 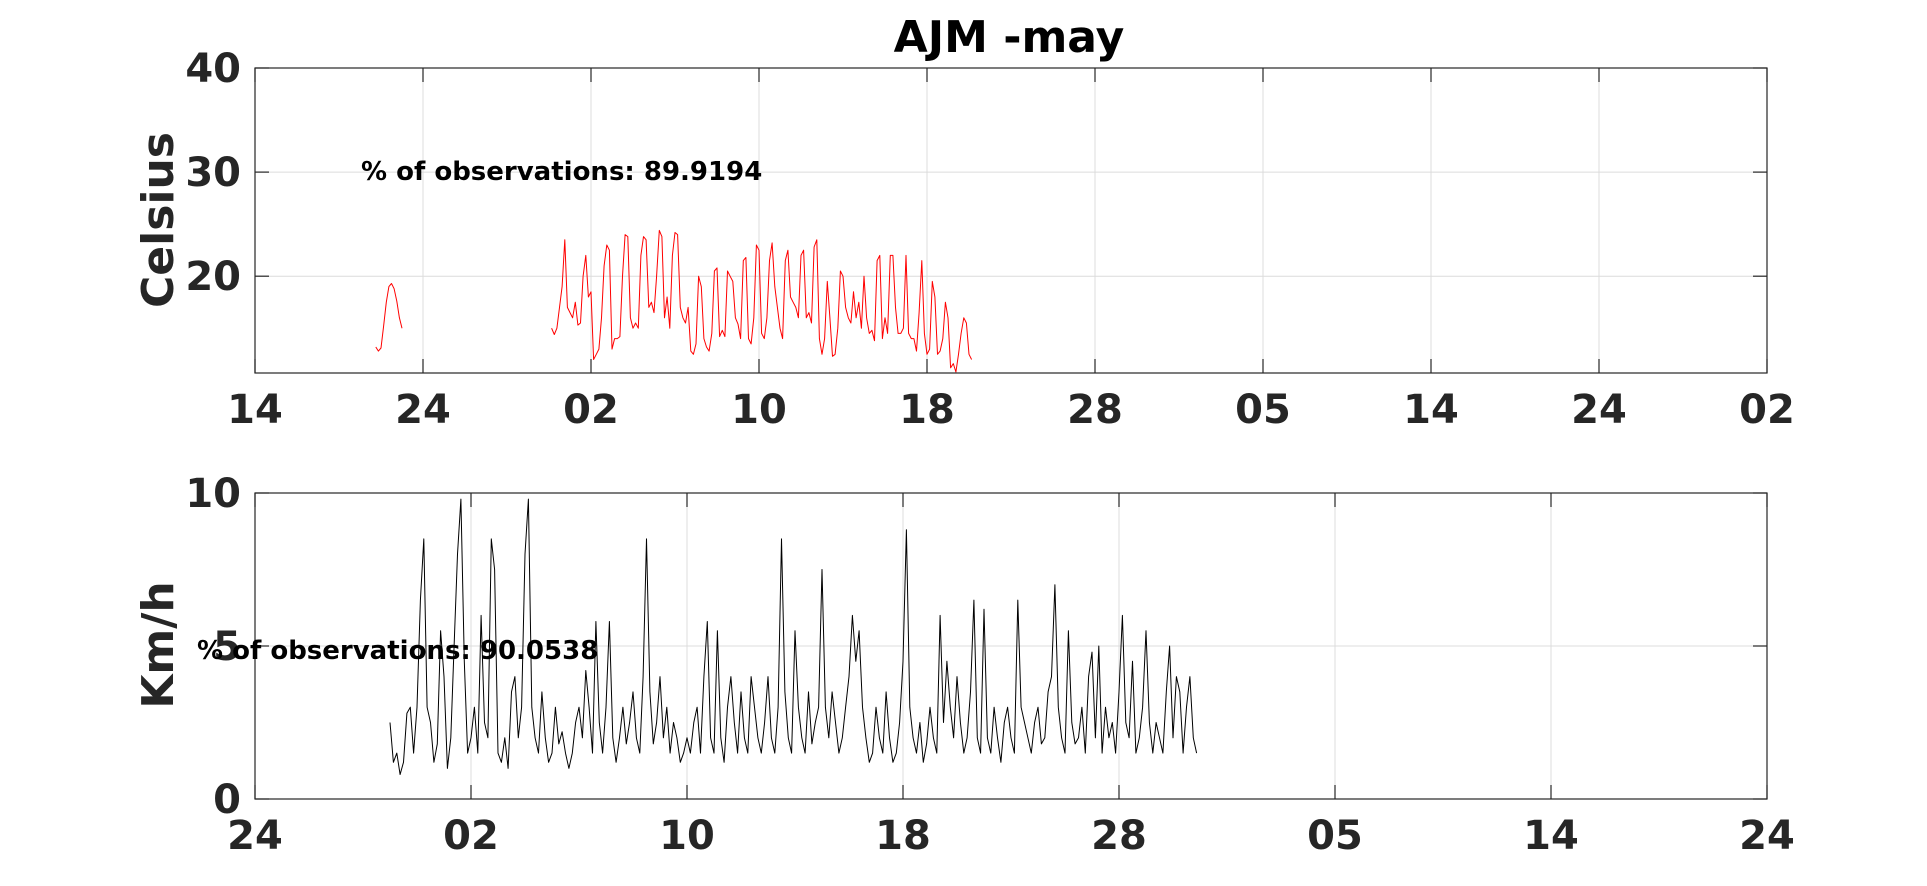 I want to click on temperature-x-tick-label: 18, so click(x=927, y=410).